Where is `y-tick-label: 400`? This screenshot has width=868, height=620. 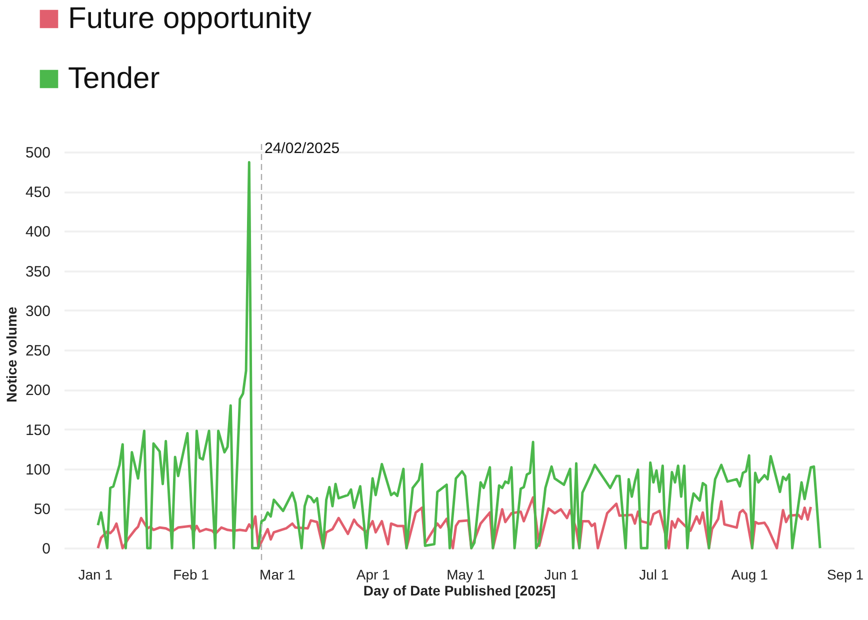
y-tick-label: 400 is located at coordinates (37, 232).